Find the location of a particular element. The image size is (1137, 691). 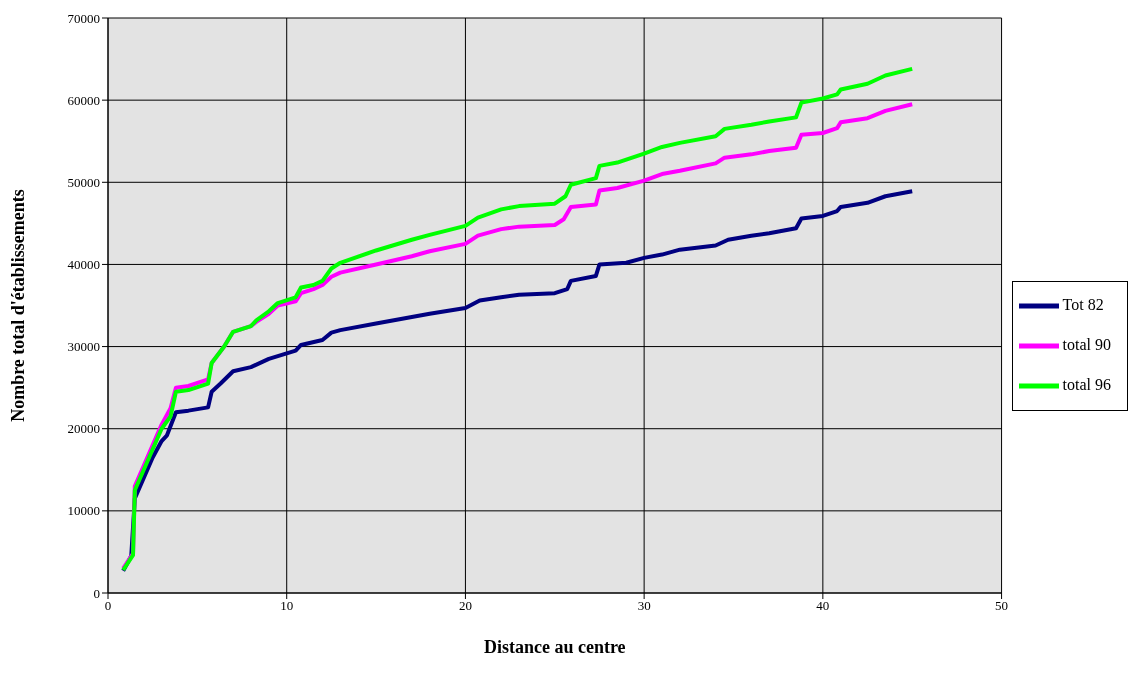

y-tick-label: 60000 is located at coordinates (83, 100).